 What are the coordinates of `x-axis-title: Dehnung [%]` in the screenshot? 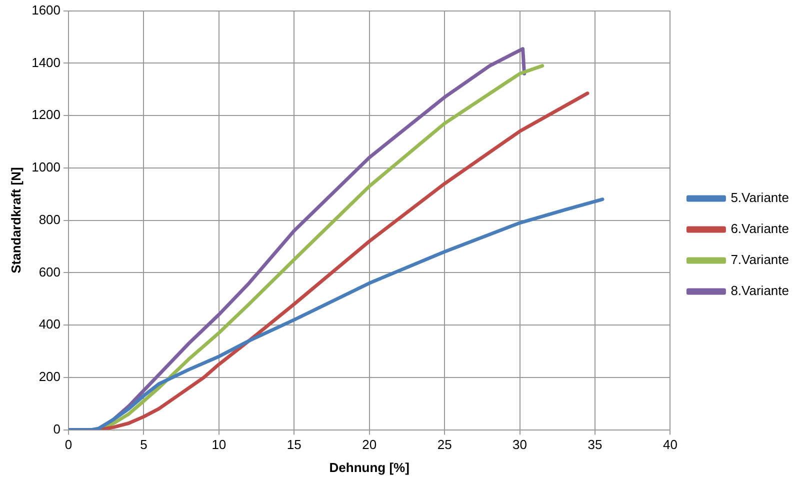 It's located at (369, 467).